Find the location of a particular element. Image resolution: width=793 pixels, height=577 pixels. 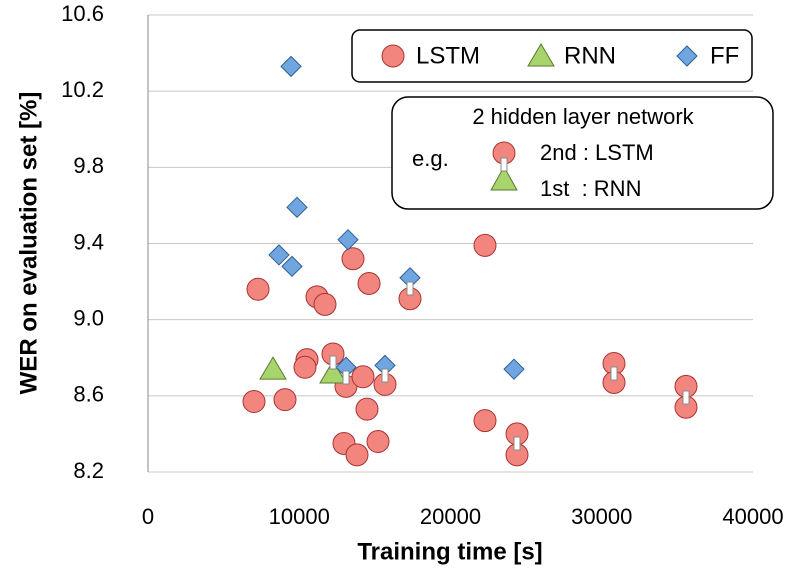

annotation-prefix: e.g. is located at coordinates (430, 158).